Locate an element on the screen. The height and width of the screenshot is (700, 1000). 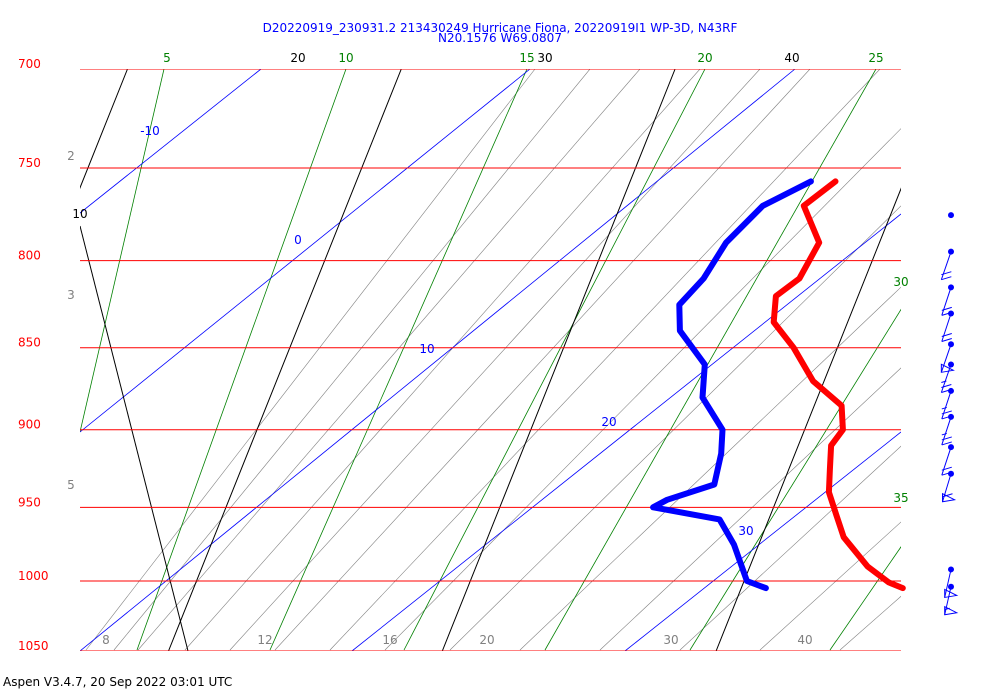
chart-subtitle-location: N20.1576 W69.0807 is located at coordinates (500, 38).